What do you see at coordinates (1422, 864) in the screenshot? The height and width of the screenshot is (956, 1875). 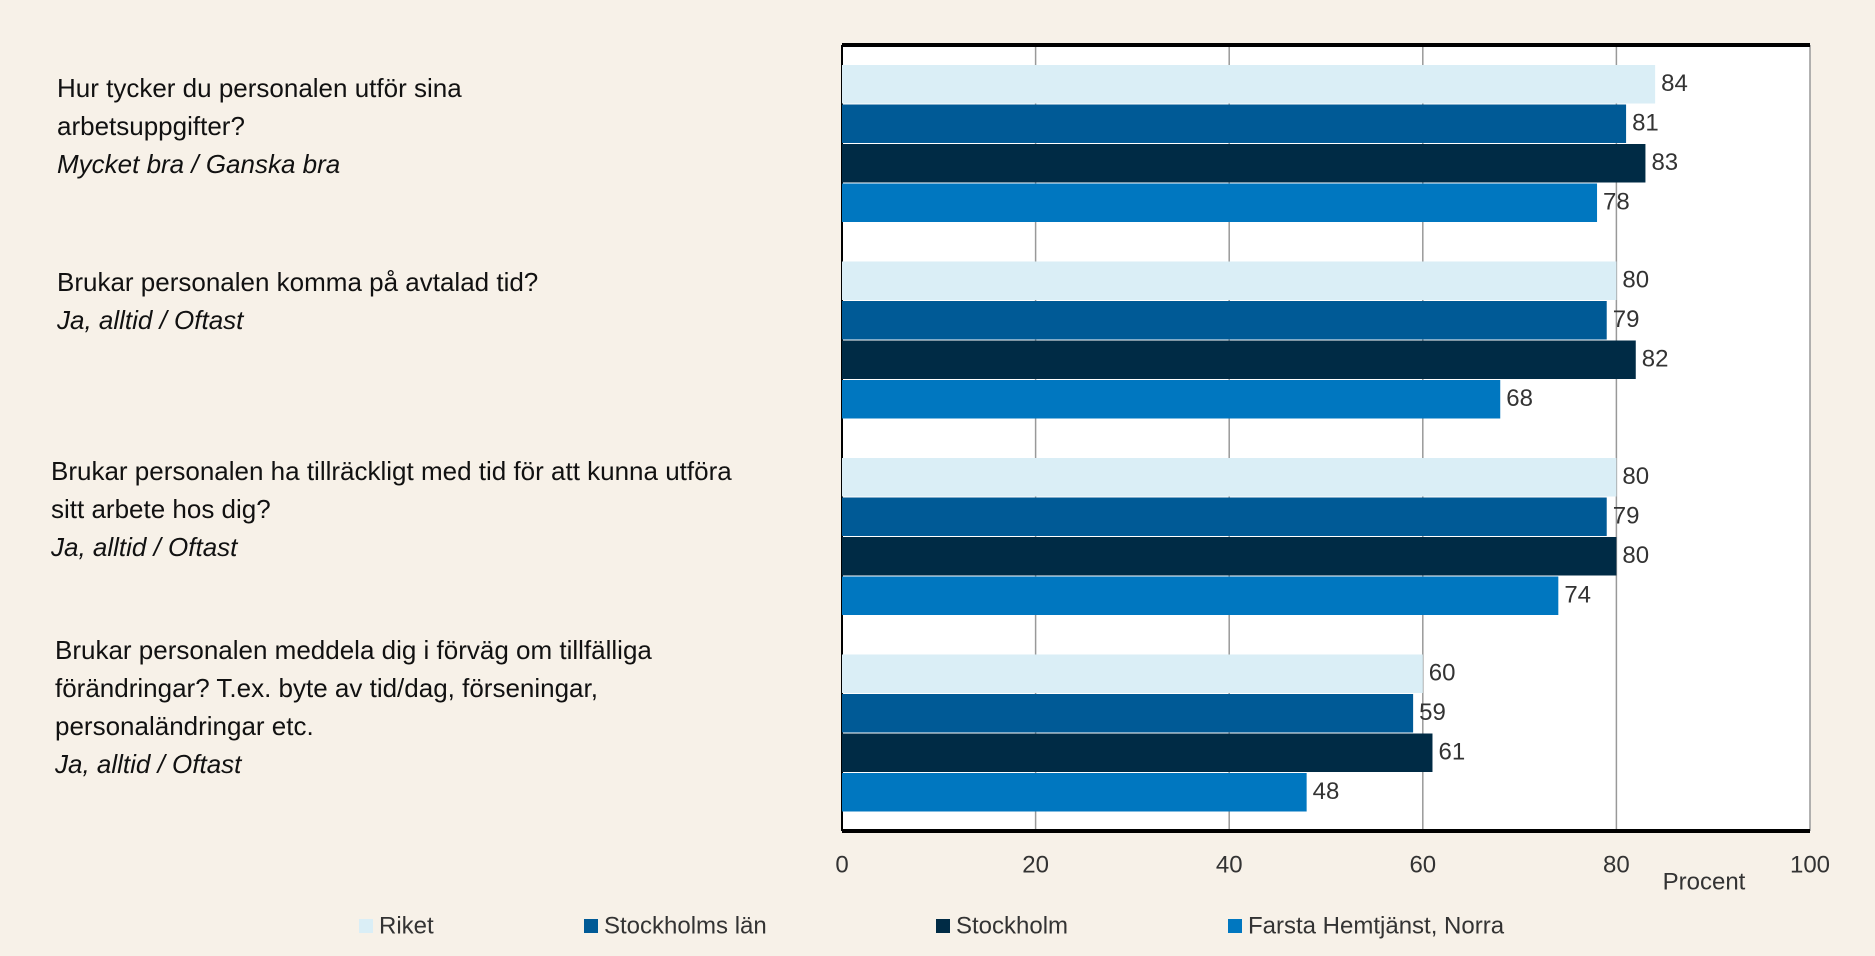 I see `x-tick-label: 60` at bounding box center [1422, 864].